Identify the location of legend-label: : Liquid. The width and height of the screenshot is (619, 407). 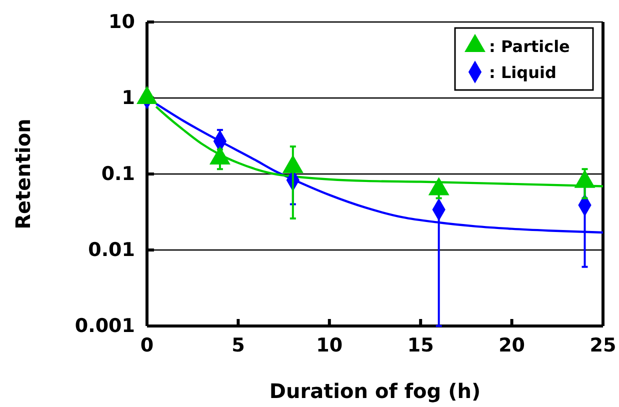
(522, 72).